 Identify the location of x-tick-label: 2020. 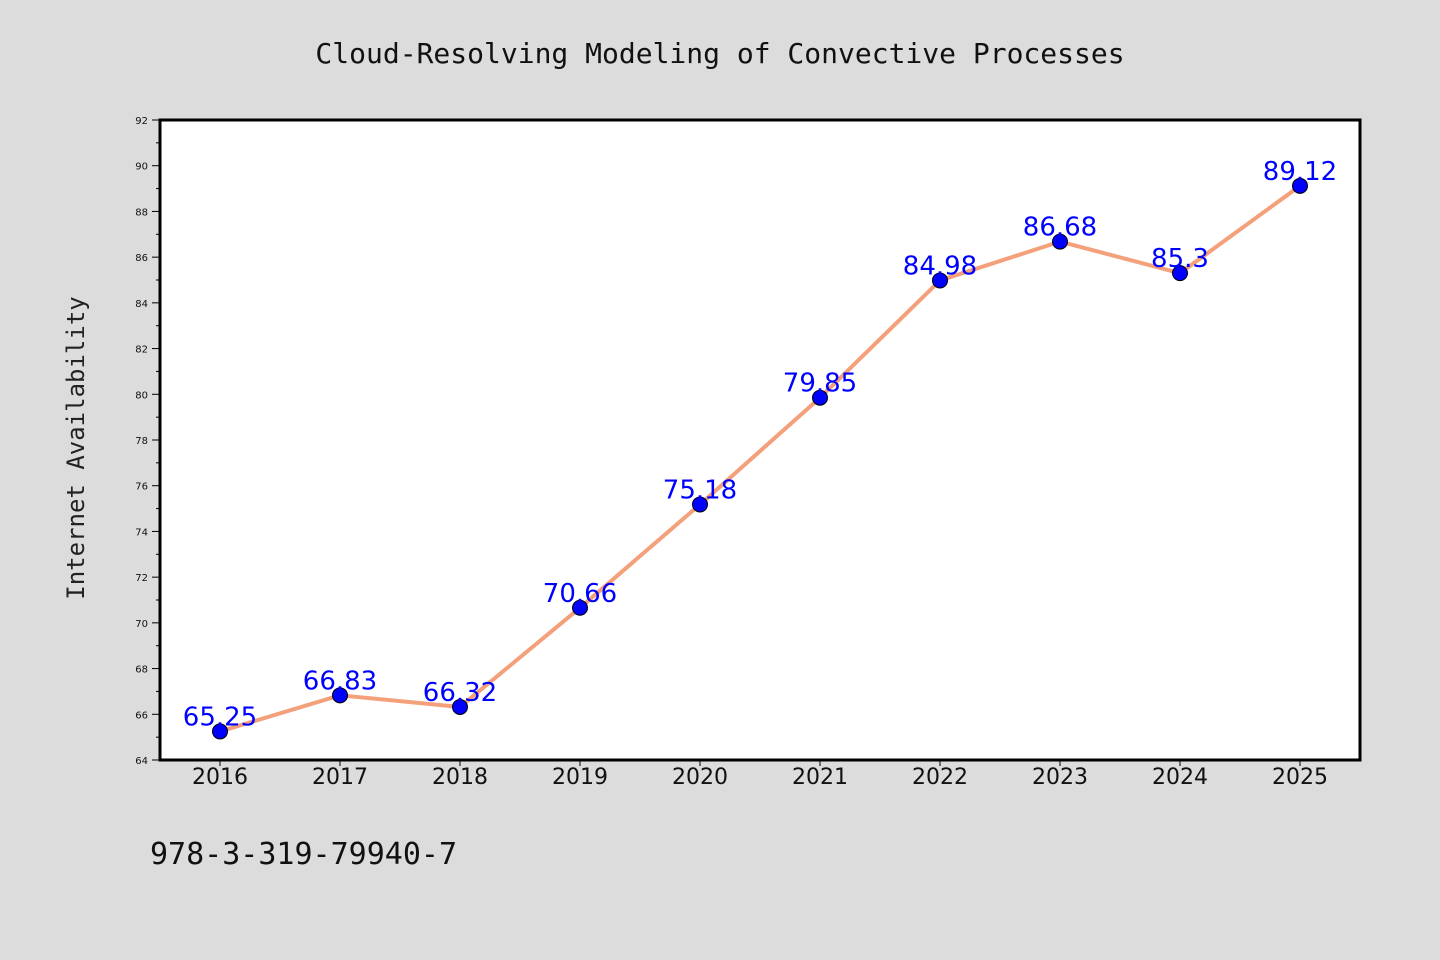
(700, 777).